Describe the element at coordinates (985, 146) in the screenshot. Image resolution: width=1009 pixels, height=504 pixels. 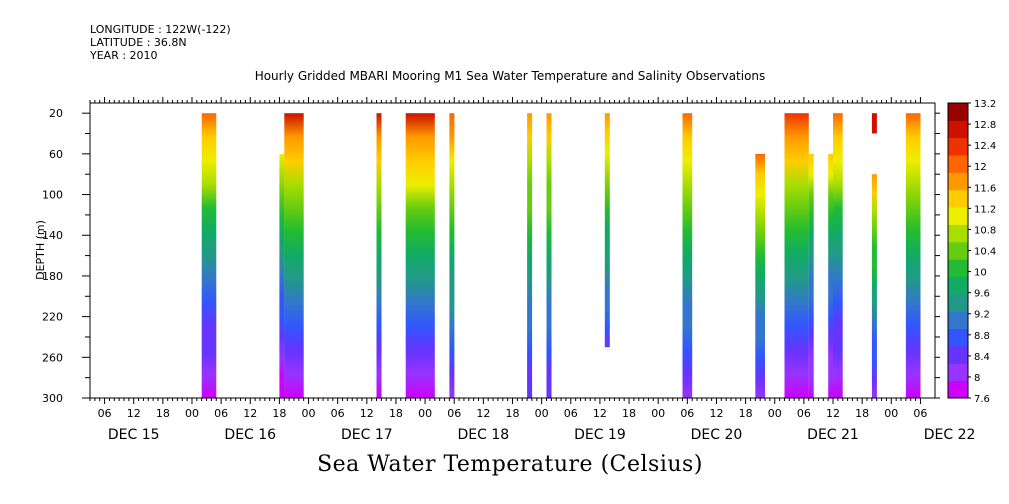
I see `colorbar-tick-label: 12.4` at that location.